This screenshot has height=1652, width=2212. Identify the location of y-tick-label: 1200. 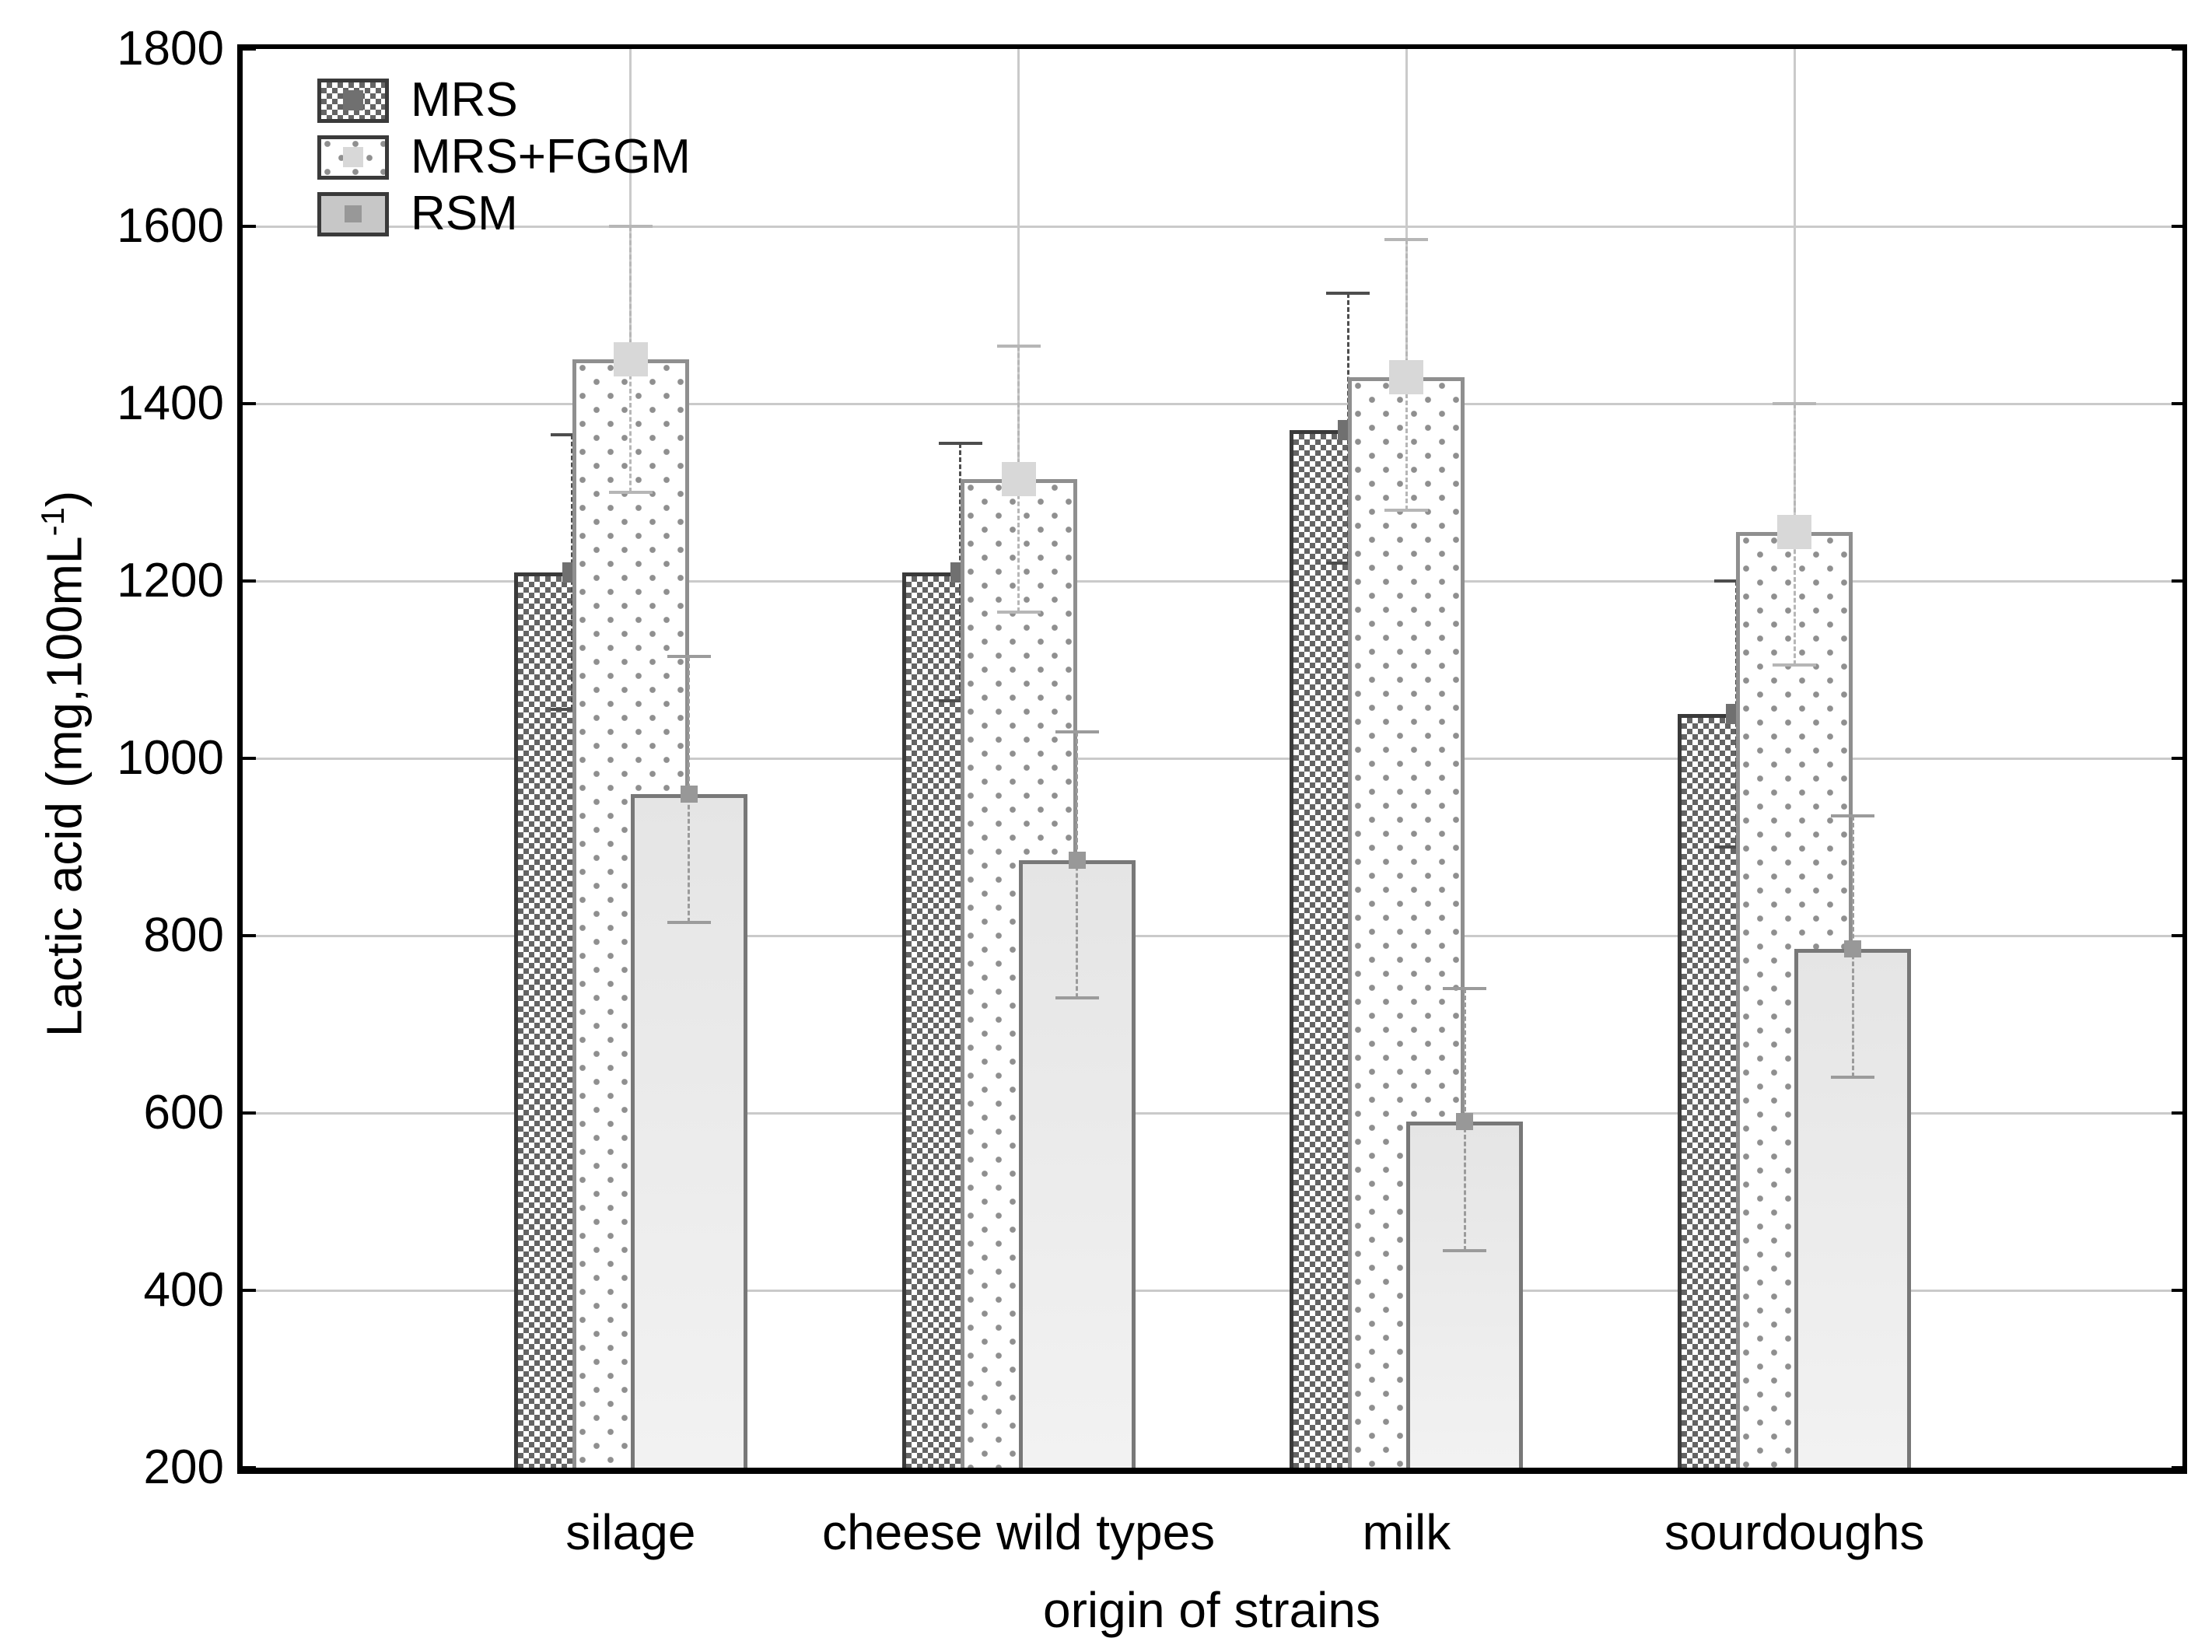
(170, 580).